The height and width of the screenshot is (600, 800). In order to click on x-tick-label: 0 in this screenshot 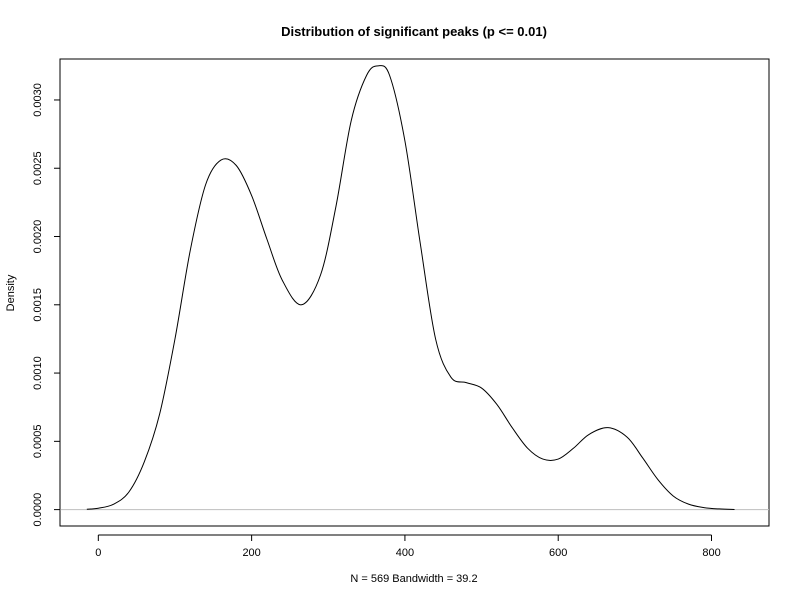, I will do `click(98, 553)`.